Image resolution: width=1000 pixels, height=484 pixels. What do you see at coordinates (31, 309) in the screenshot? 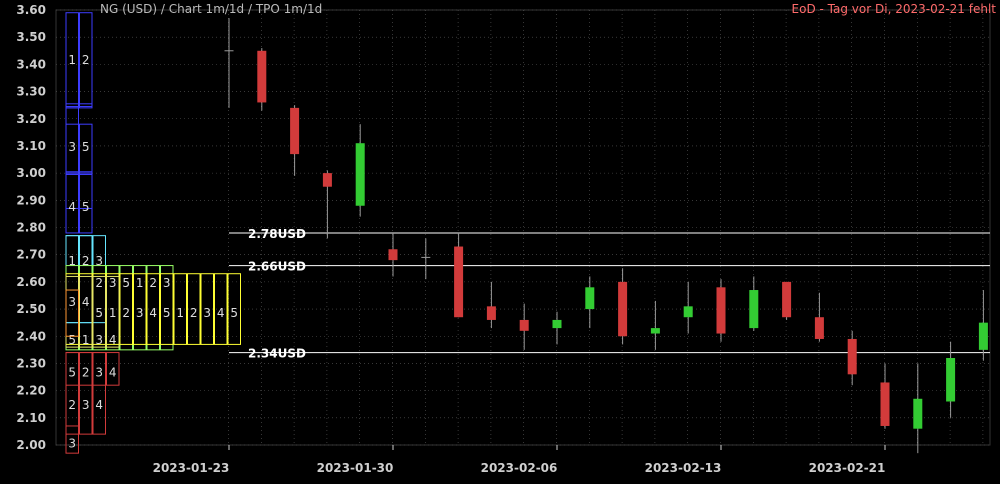
I see `y-tick-label: 2.50` at bounding box center [31, 309].